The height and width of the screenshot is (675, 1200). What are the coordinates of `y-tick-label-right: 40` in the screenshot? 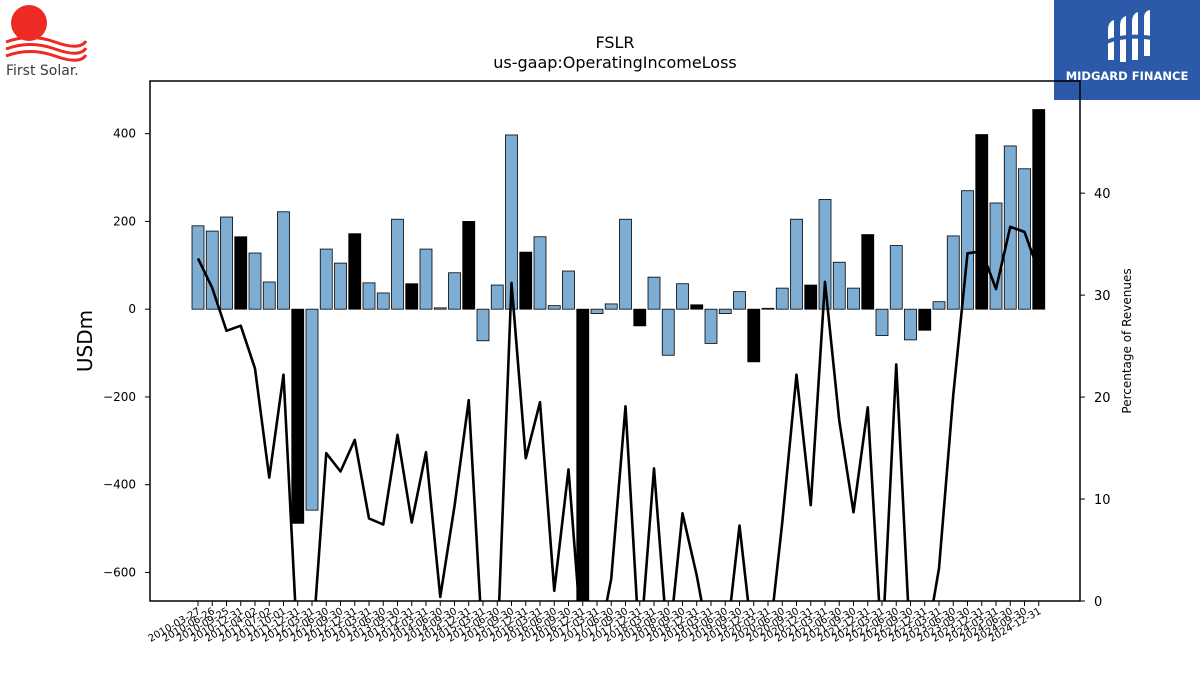 It's located at (1102, 194).